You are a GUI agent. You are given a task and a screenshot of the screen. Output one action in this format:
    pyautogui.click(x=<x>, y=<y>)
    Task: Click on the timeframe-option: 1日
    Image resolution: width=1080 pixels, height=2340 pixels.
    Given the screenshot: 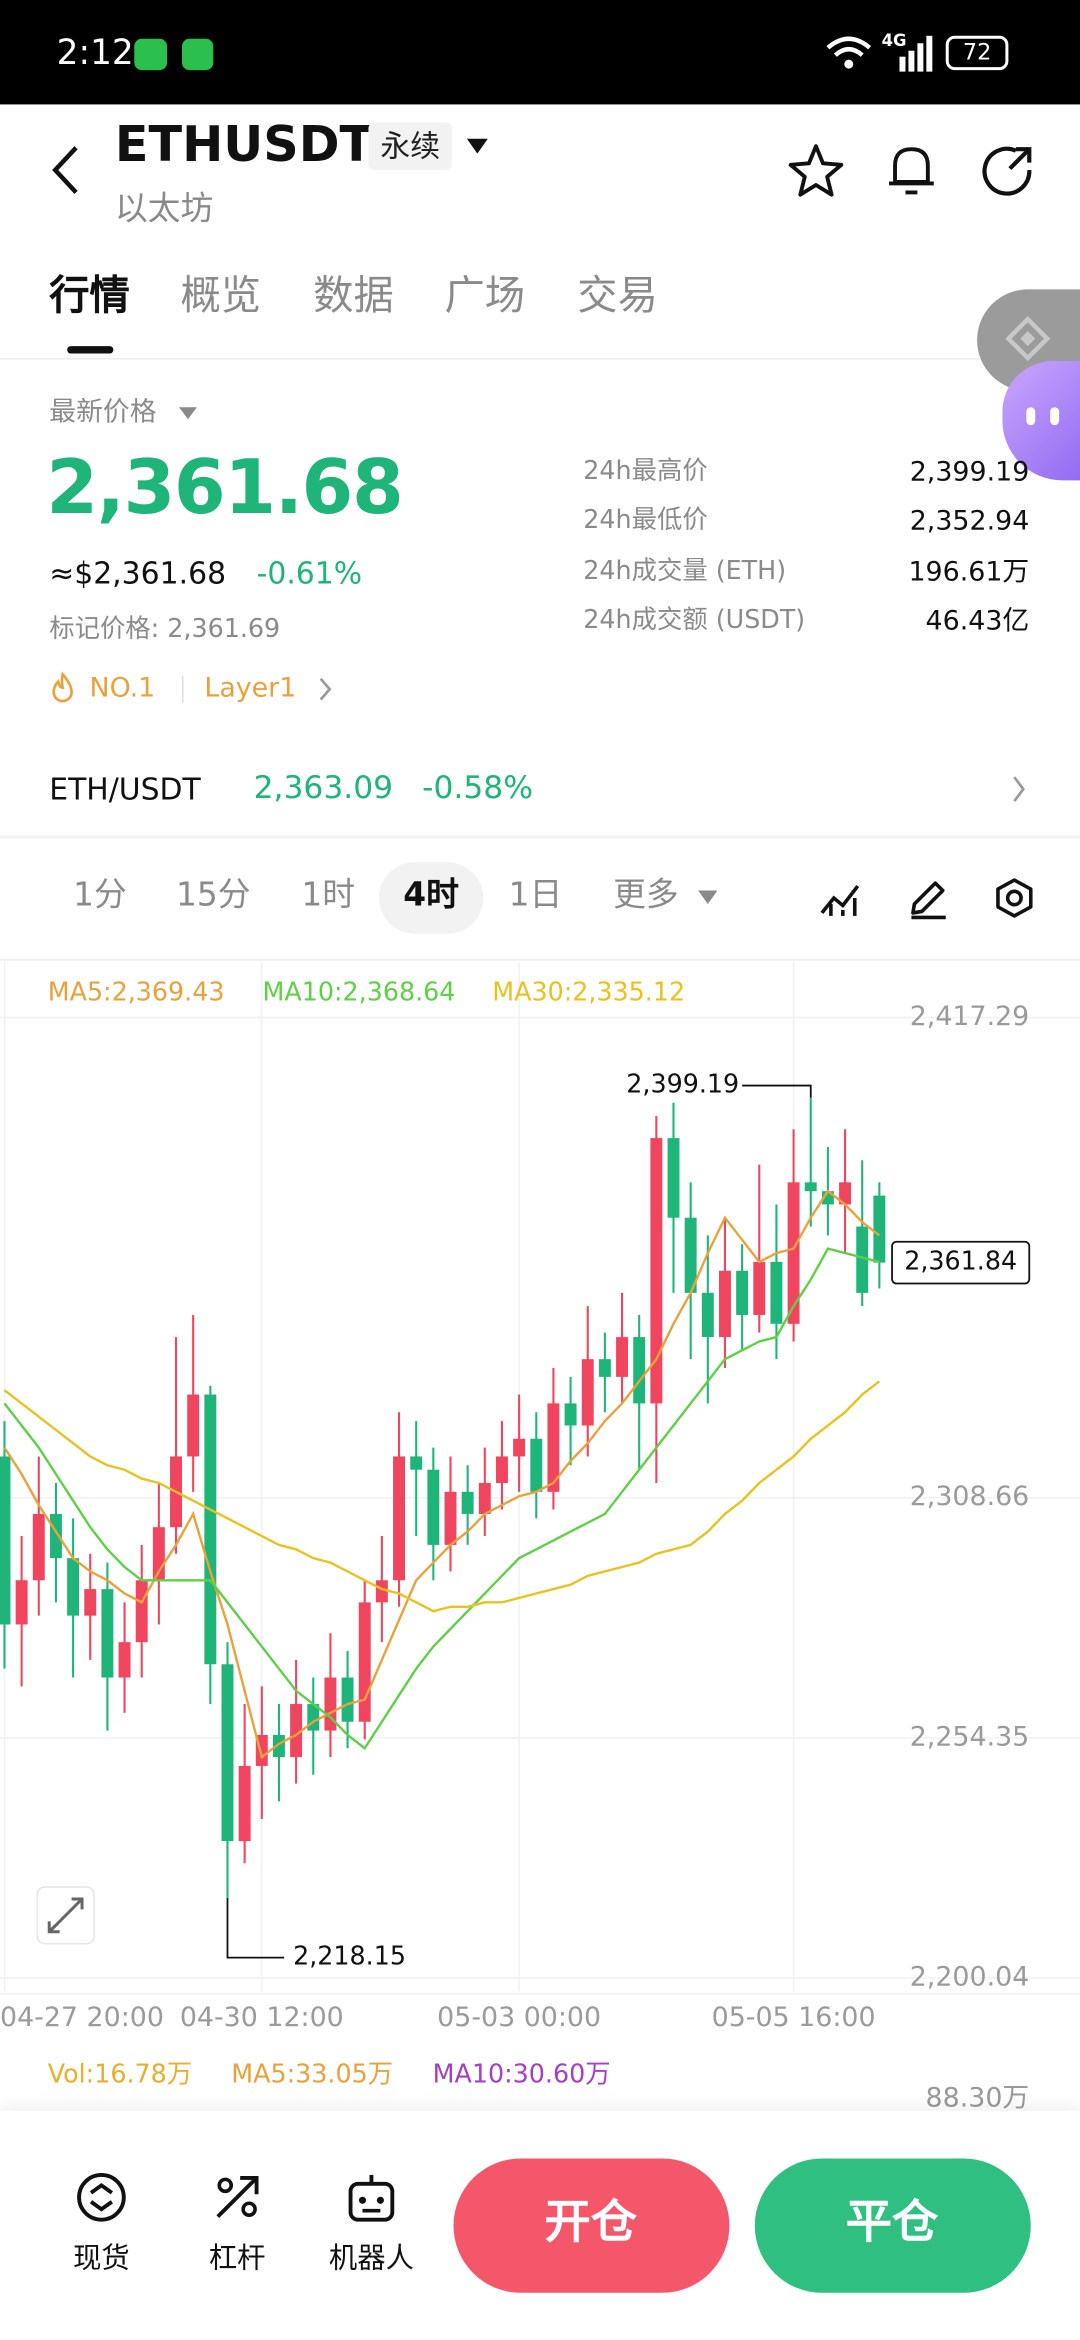 What is the action you would take?
    pyautogui.click(x=535, y=896)
    